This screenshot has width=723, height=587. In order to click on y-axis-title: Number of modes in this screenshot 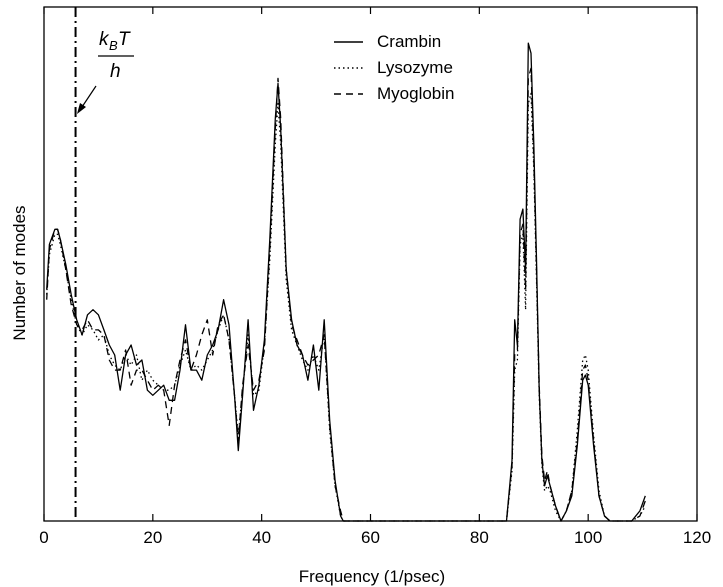, I will do `click(19, 272)`.